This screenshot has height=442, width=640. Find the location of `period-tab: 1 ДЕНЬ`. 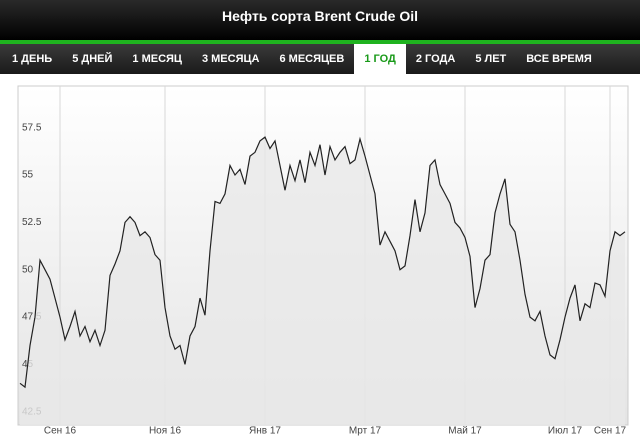

period-tab: 1 ДЕНЬ is located at coordinates (32, 59).